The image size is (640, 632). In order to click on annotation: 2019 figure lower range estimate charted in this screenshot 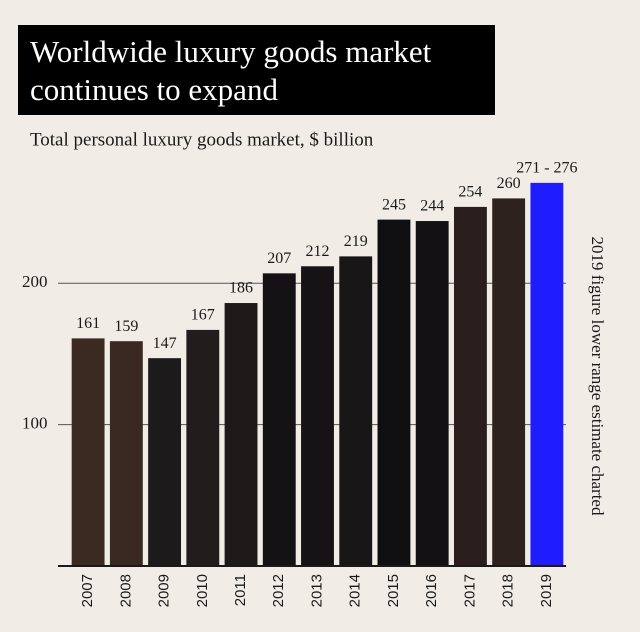, I will do `click(597, 376)`.